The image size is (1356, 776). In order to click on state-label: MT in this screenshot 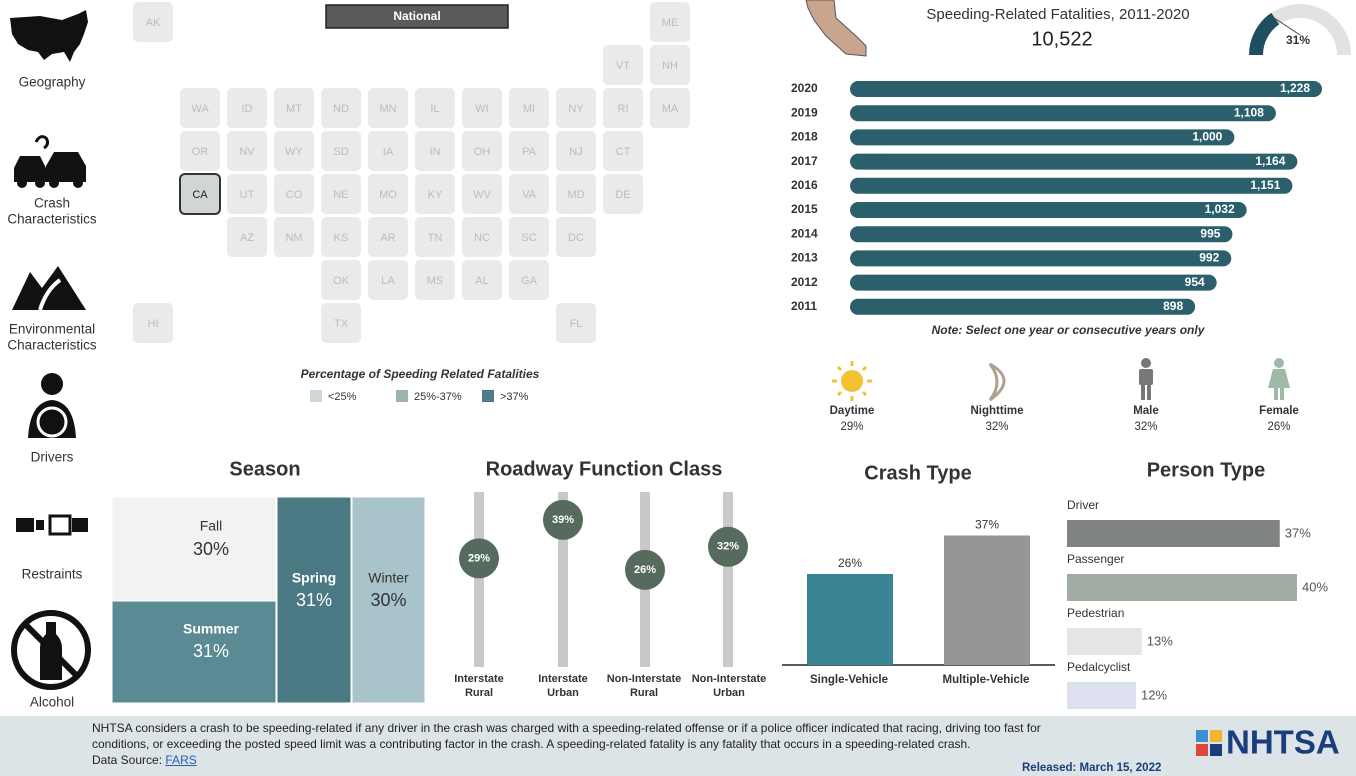, I will do `click(294, 109)`.